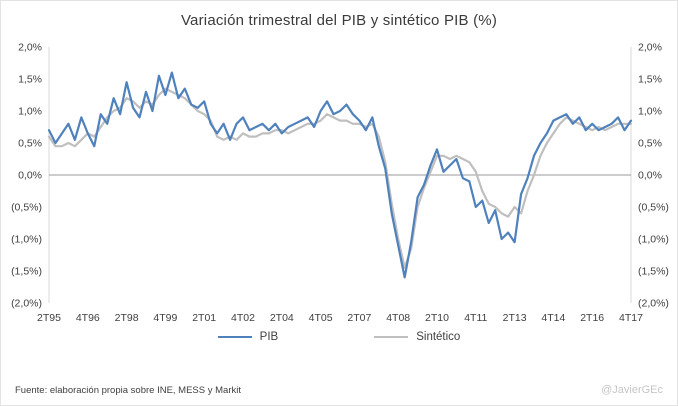  Describe the element at coordinates (631, 318) in the screenshot. I see `svg-text: 4T17` at that location.